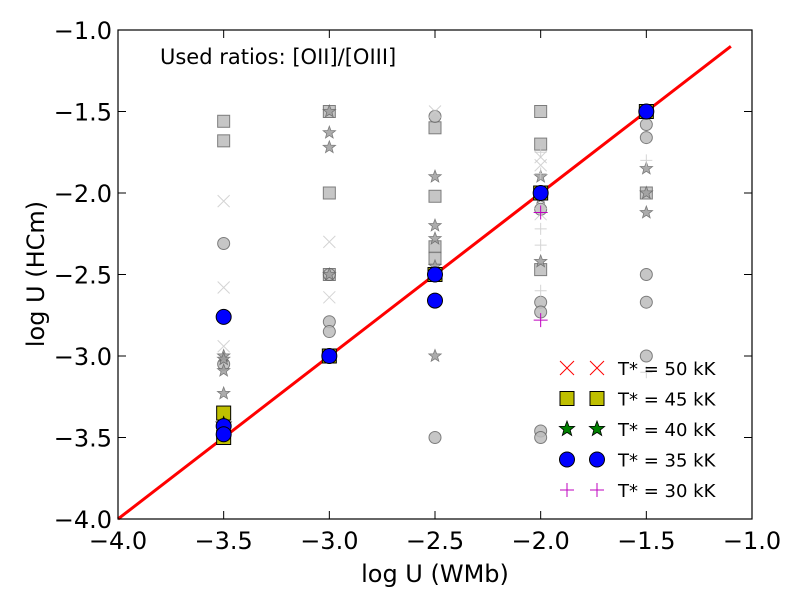  Describe the element at coordinates (667, 461) in the screenshot. I see `legend-label: T* = 35 kK` at that location.